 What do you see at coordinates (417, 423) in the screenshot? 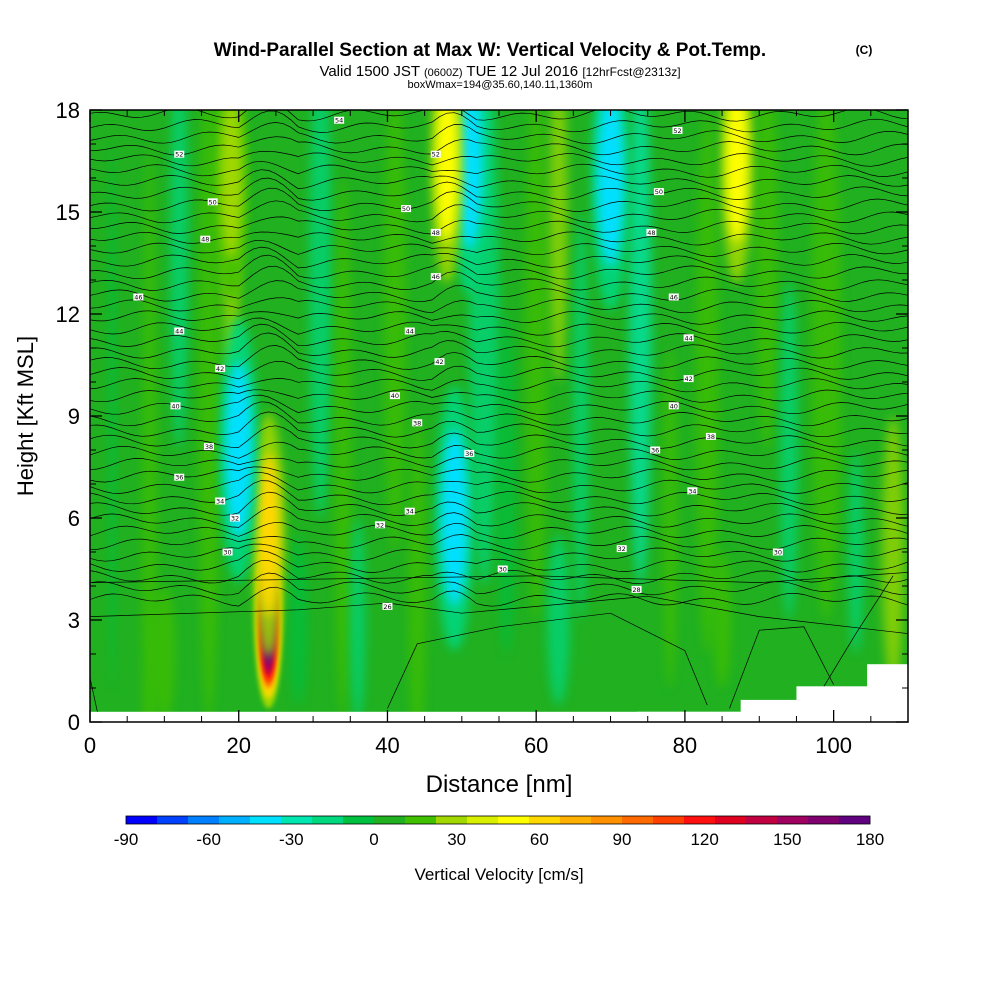
I see `contour-label: 38` at bounding box center [417, 423].